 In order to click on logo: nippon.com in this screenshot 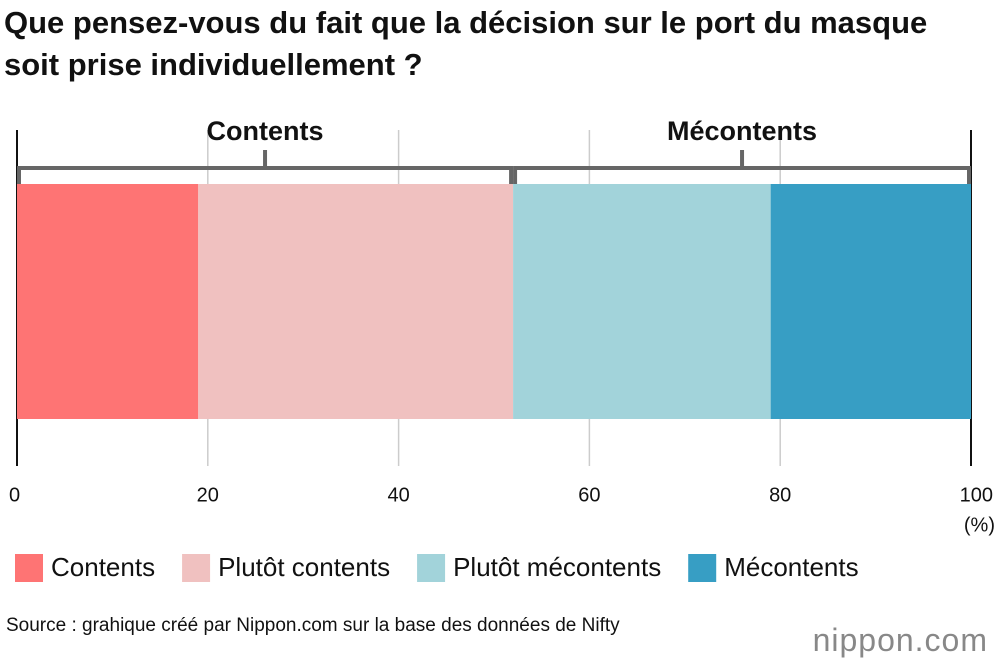, I will do `click(900, 640)`.